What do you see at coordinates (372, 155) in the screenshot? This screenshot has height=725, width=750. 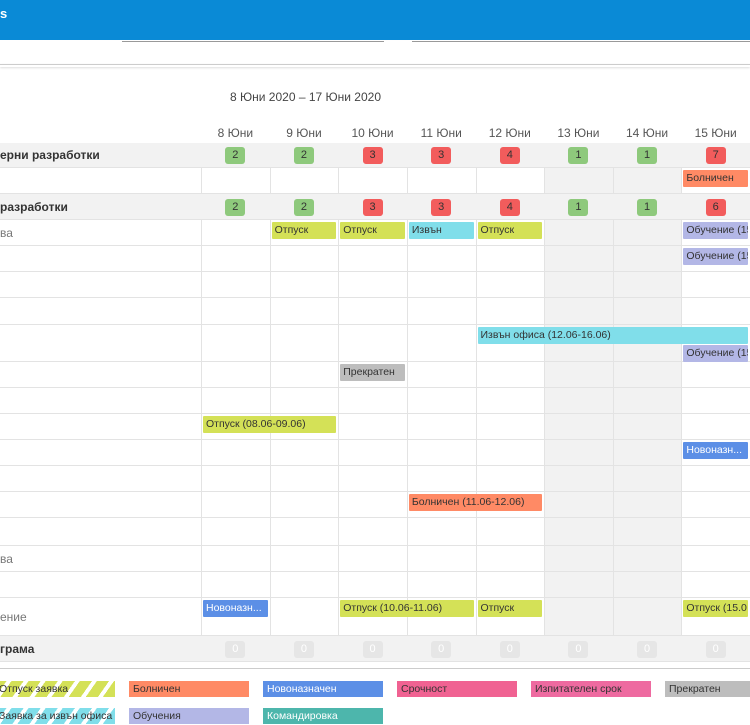 I see `count-badge: 3` at bounding box center [372, 155].